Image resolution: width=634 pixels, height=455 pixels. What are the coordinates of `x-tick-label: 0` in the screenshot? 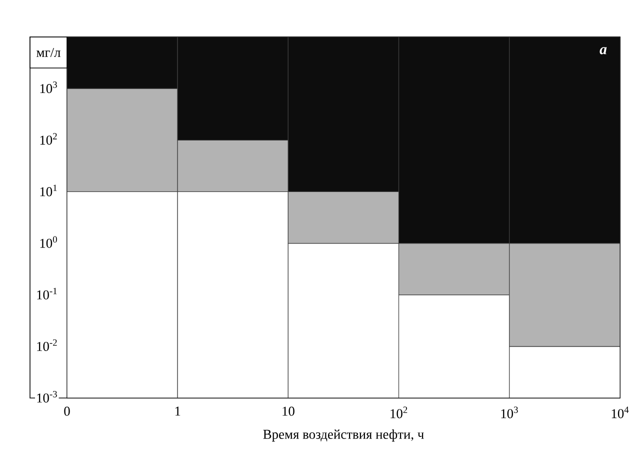 It's located at (67, 411).